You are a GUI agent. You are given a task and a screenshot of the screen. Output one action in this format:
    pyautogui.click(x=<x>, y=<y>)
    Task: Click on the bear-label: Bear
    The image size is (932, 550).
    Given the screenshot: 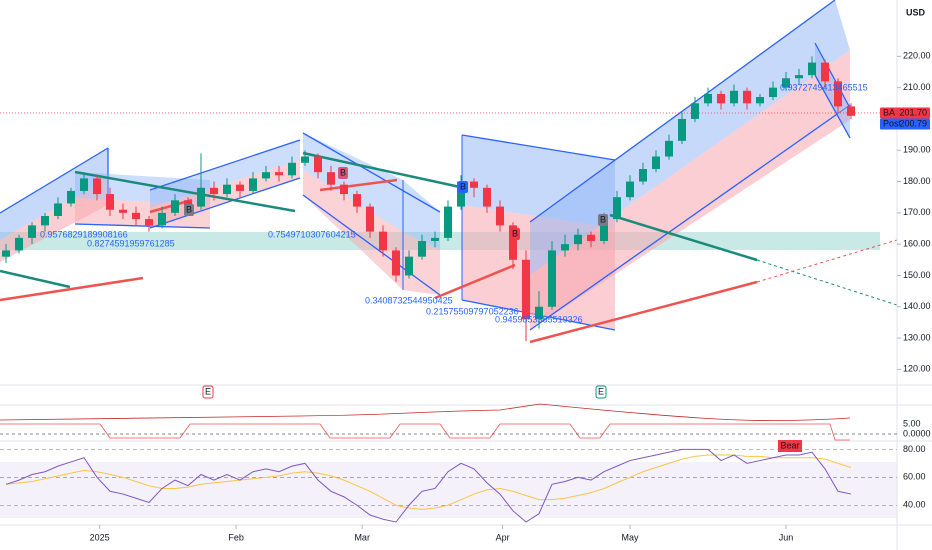 What is the action you would take?
    pyautogui.click(x=789, y=445)
    